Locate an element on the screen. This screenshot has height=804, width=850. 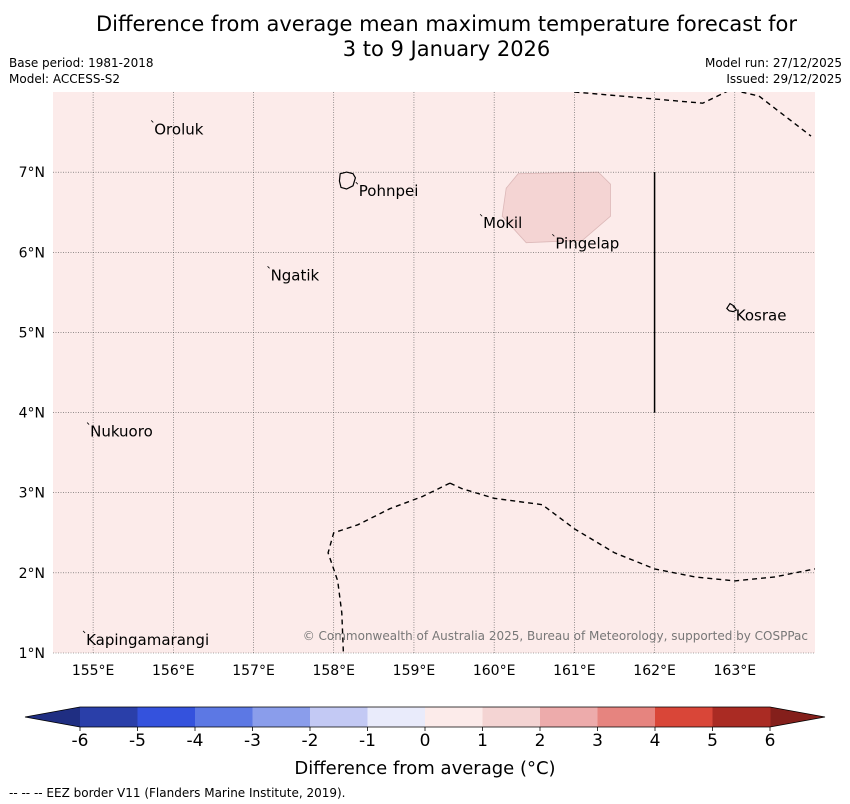
colorbar-tick-label: -5 is located at coordinates (137, 741).